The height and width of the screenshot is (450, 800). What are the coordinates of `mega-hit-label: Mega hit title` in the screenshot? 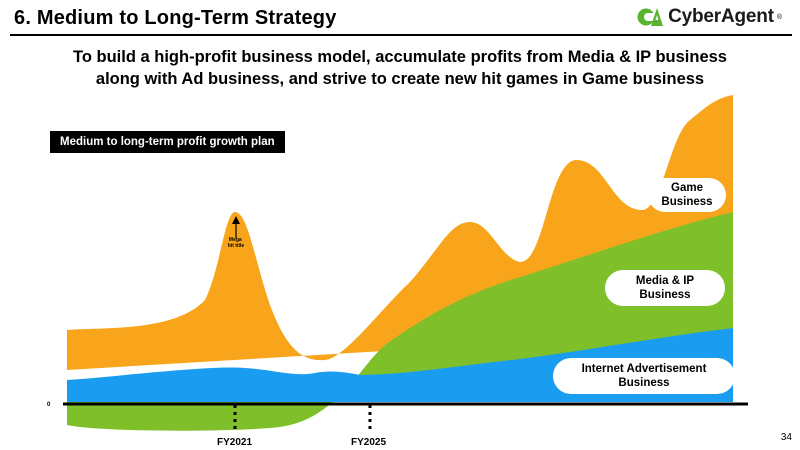 It's located at (236, 243).